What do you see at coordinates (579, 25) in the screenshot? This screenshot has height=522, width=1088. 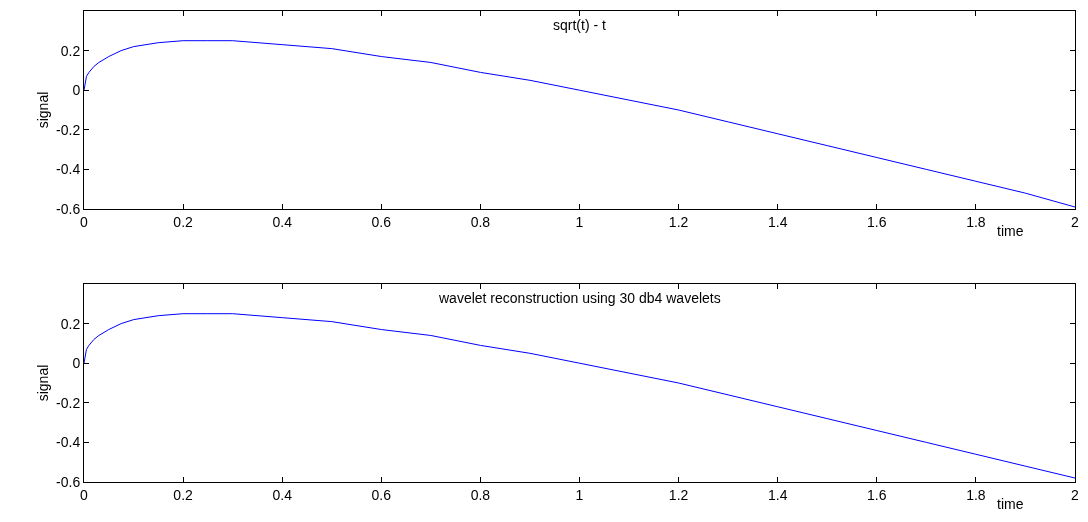 I see `text: sqrt(t) - t` at bounding box center [579, 25].